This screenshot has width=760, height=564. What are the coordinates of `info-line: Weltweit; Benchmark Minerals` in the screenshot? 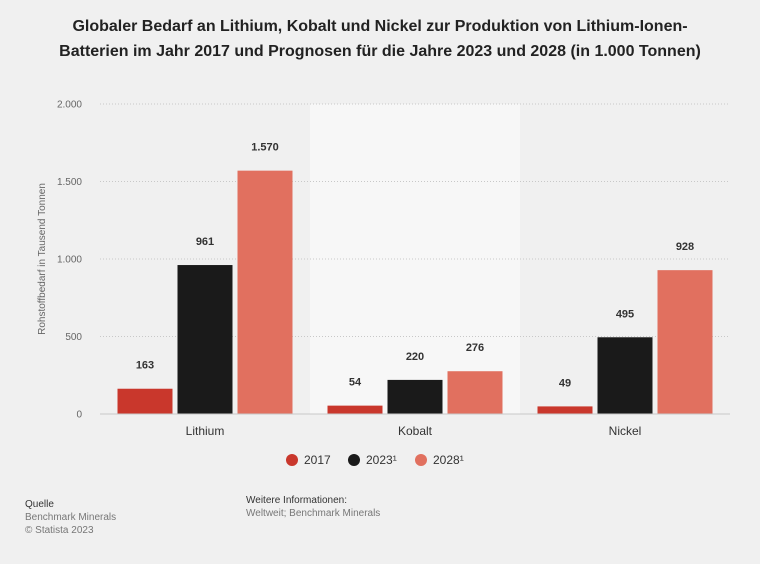 It's located at (313, 513).